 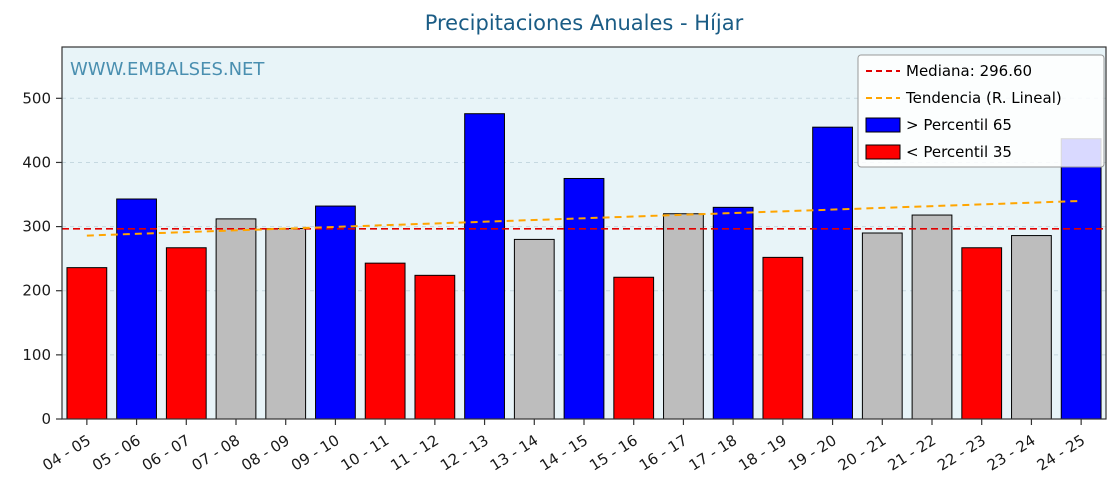 What do you see at coordinates (36, 227) in the screenshot?
I see `ytick-label-300: 300` at bounding box center [36, 227].